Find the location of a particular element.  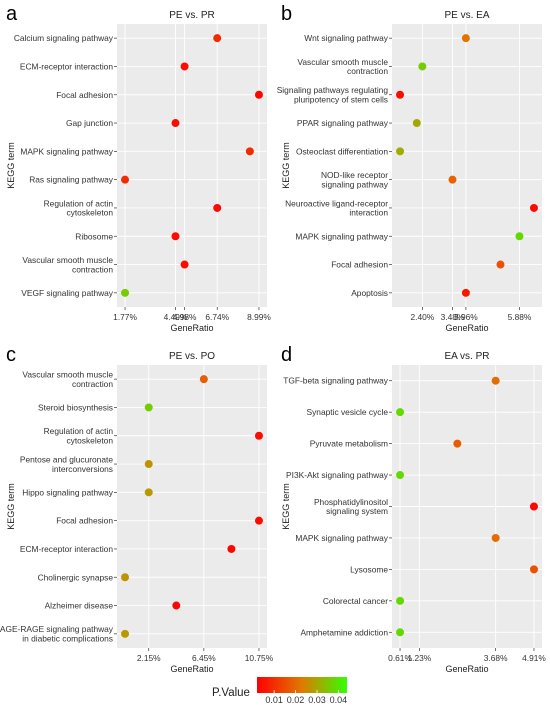

term-label: Hippo signaling pathway is located at coordinates (68, 492).